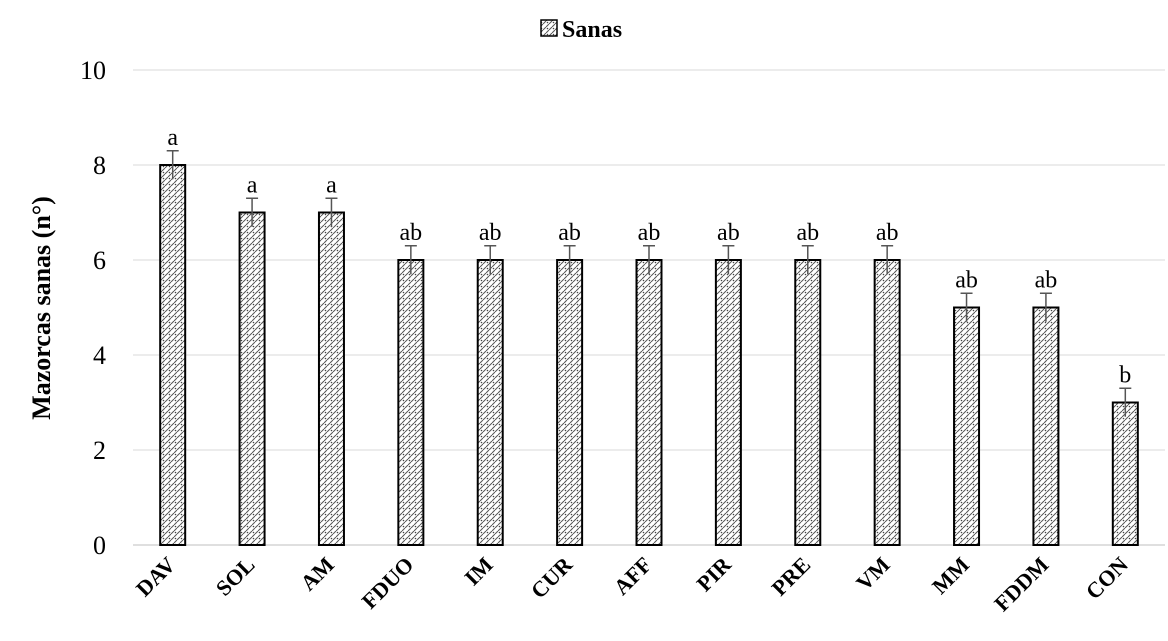 The height and width of the screenshot is (641, 1168). What do you see at coordinates (155, 576) in the screenshot?
I see `x-tick-label: DAV` at bounding box center [155, 576].